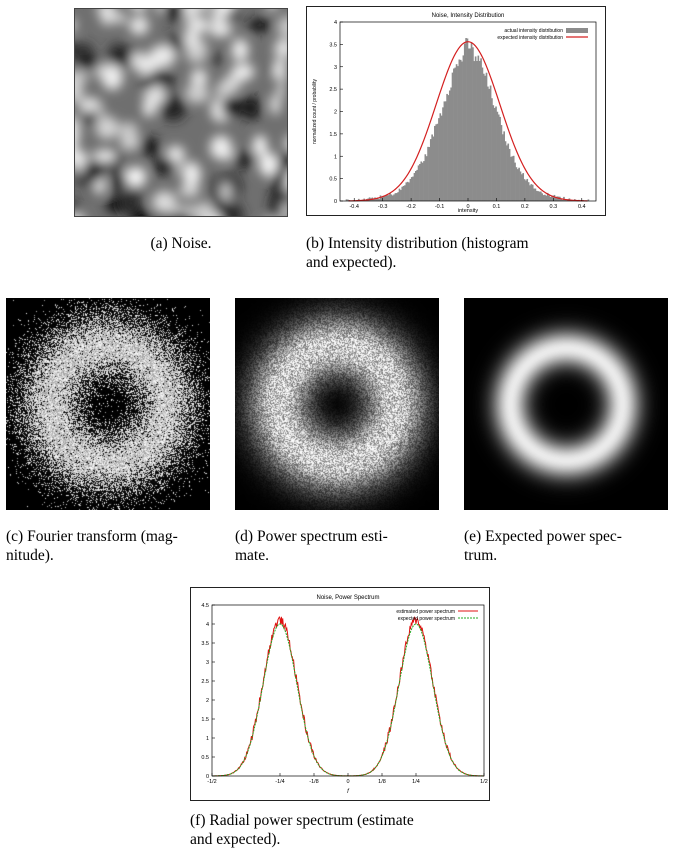  Describe the element at coordinates (416, 782) in the screenshot. I see `x-tick-label: 1/4` at that location.